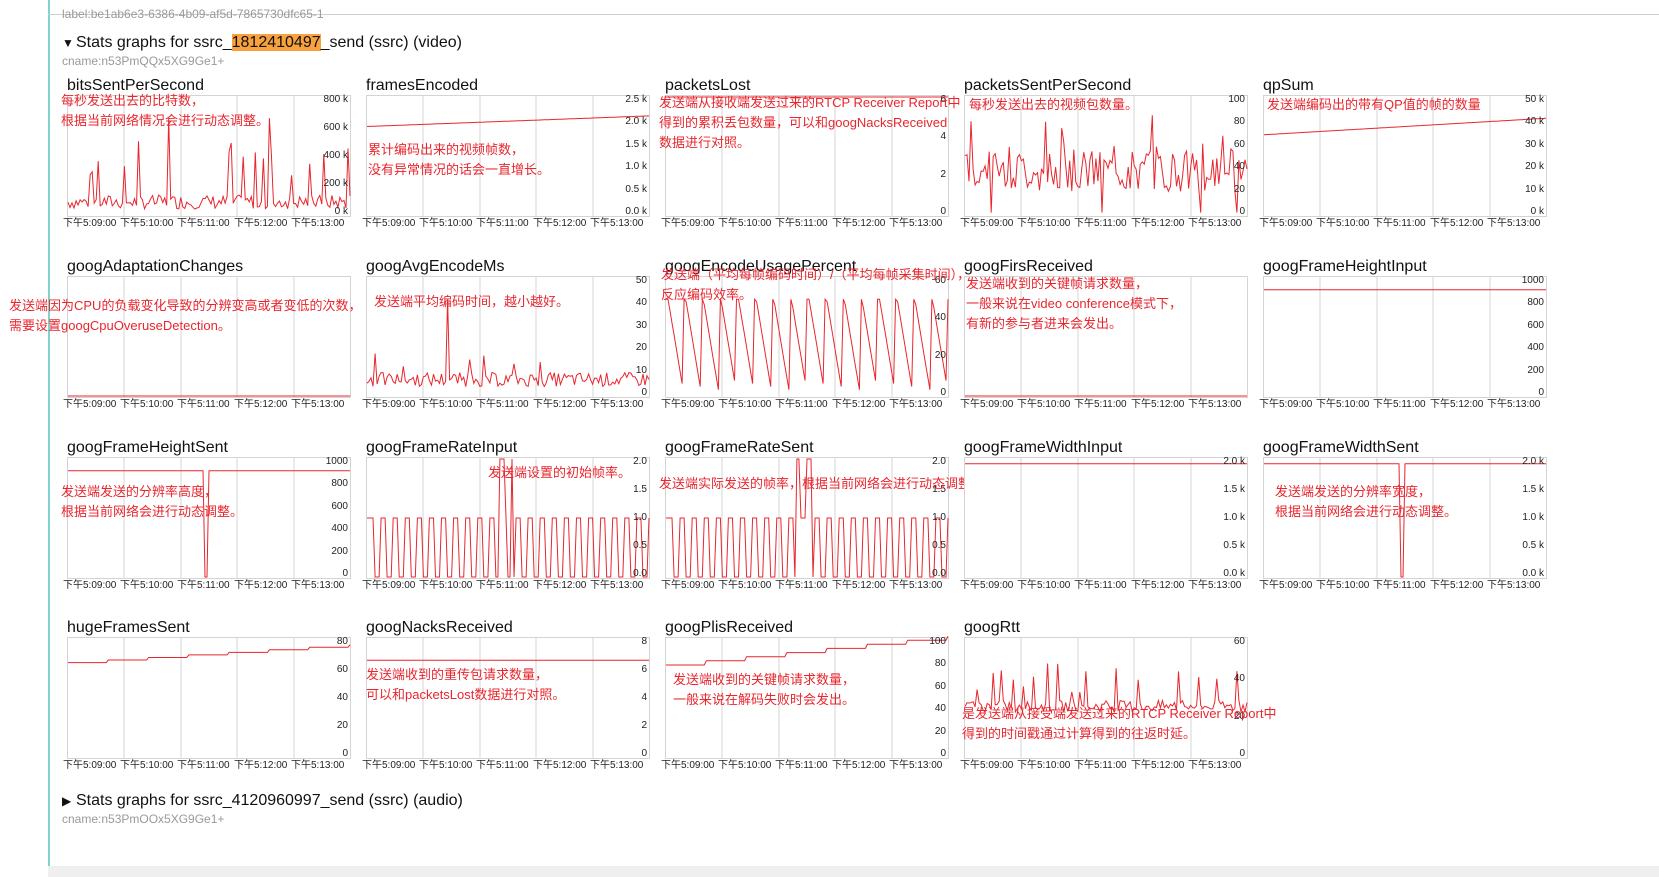  What do you see at coordinates (67, 801) in the screenshot?
I see `collapsed-triangle-icon: ▶` at bounding box center [67, 801].